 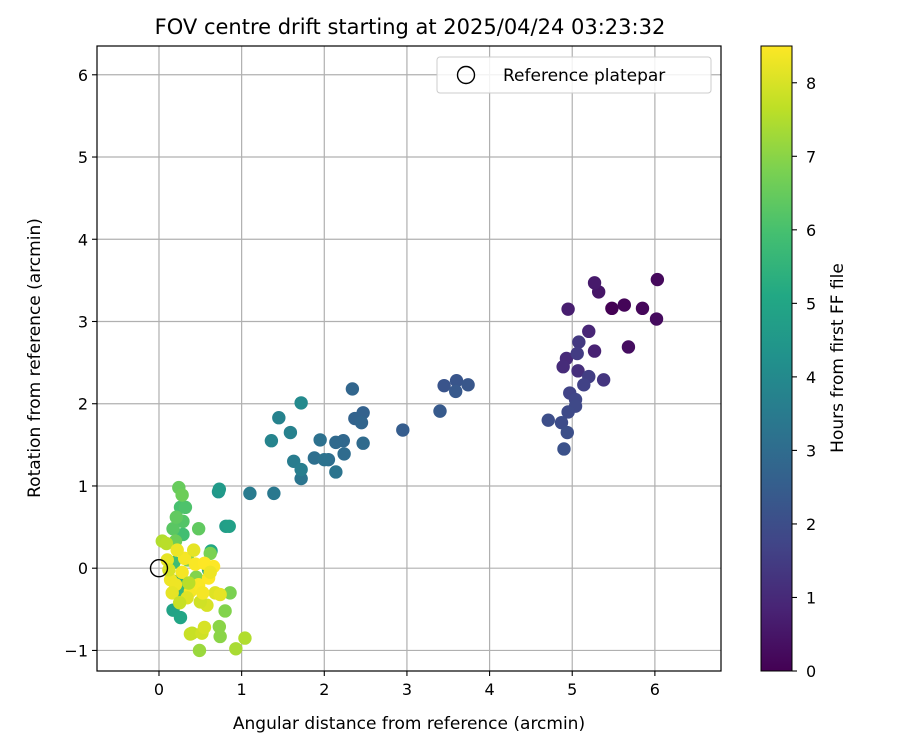 I want to click on x-tick-label: 0, so click(x=159, y=689).